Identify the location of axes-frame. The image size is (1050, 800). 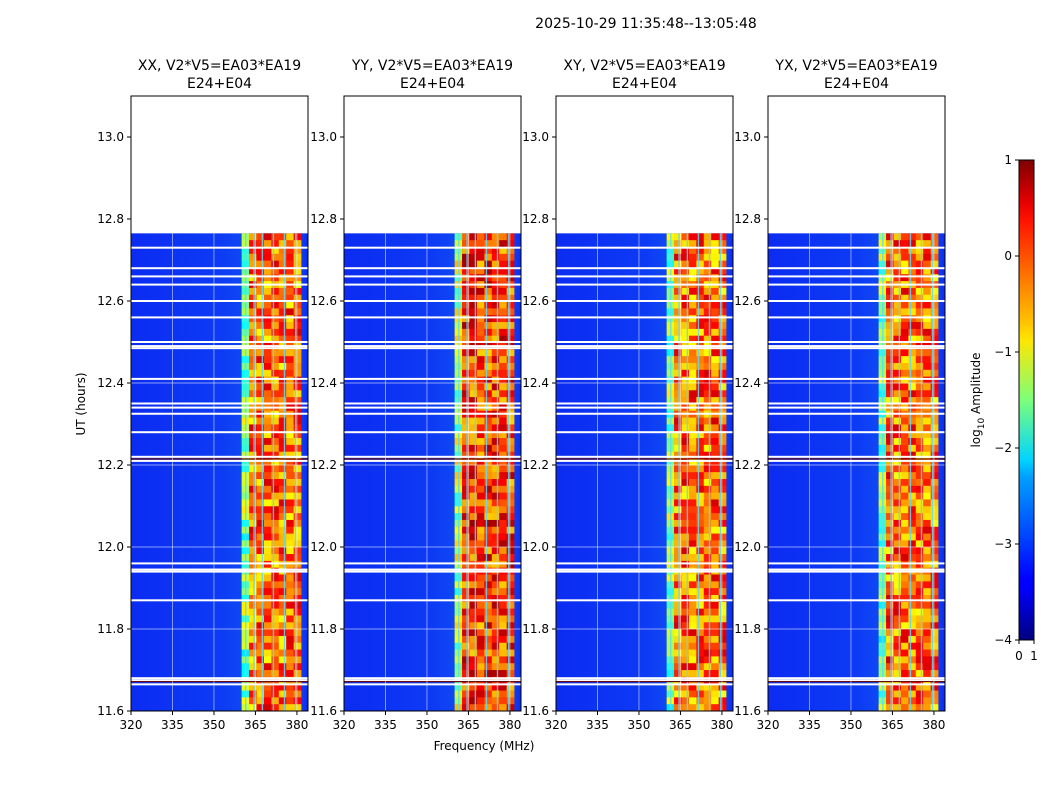
(219, 403).